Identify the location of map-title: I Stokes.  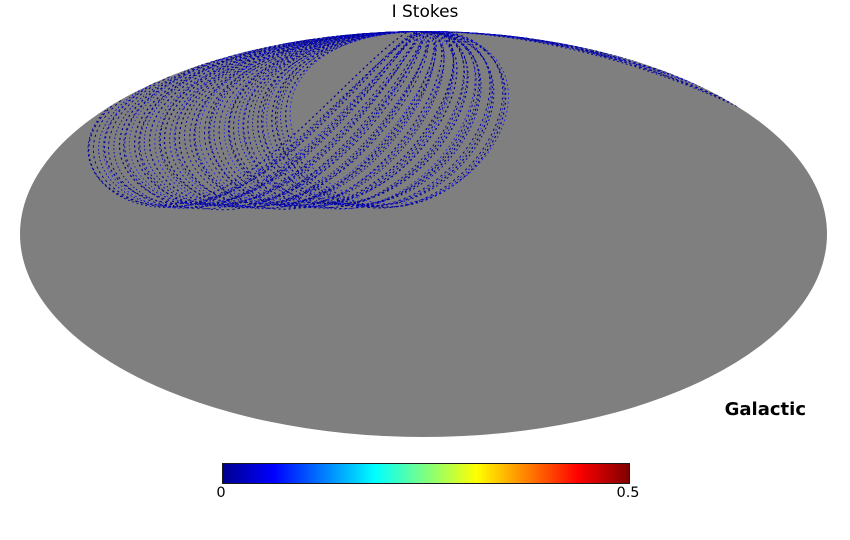
(425, 12).